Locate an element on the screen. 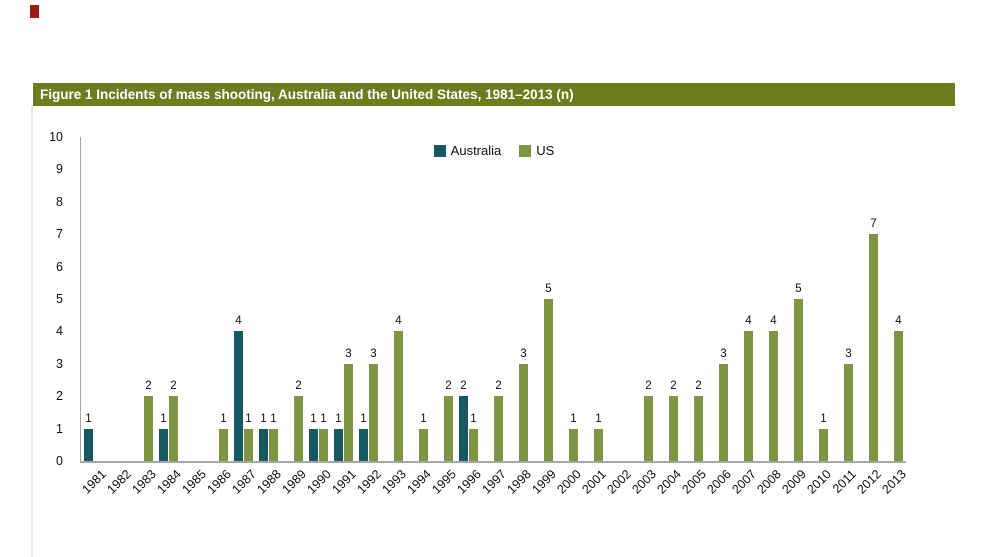 The width and height of the screenshot is (983, 557). bar-value-us-1998: 3 is located at coordinates (523, 353).